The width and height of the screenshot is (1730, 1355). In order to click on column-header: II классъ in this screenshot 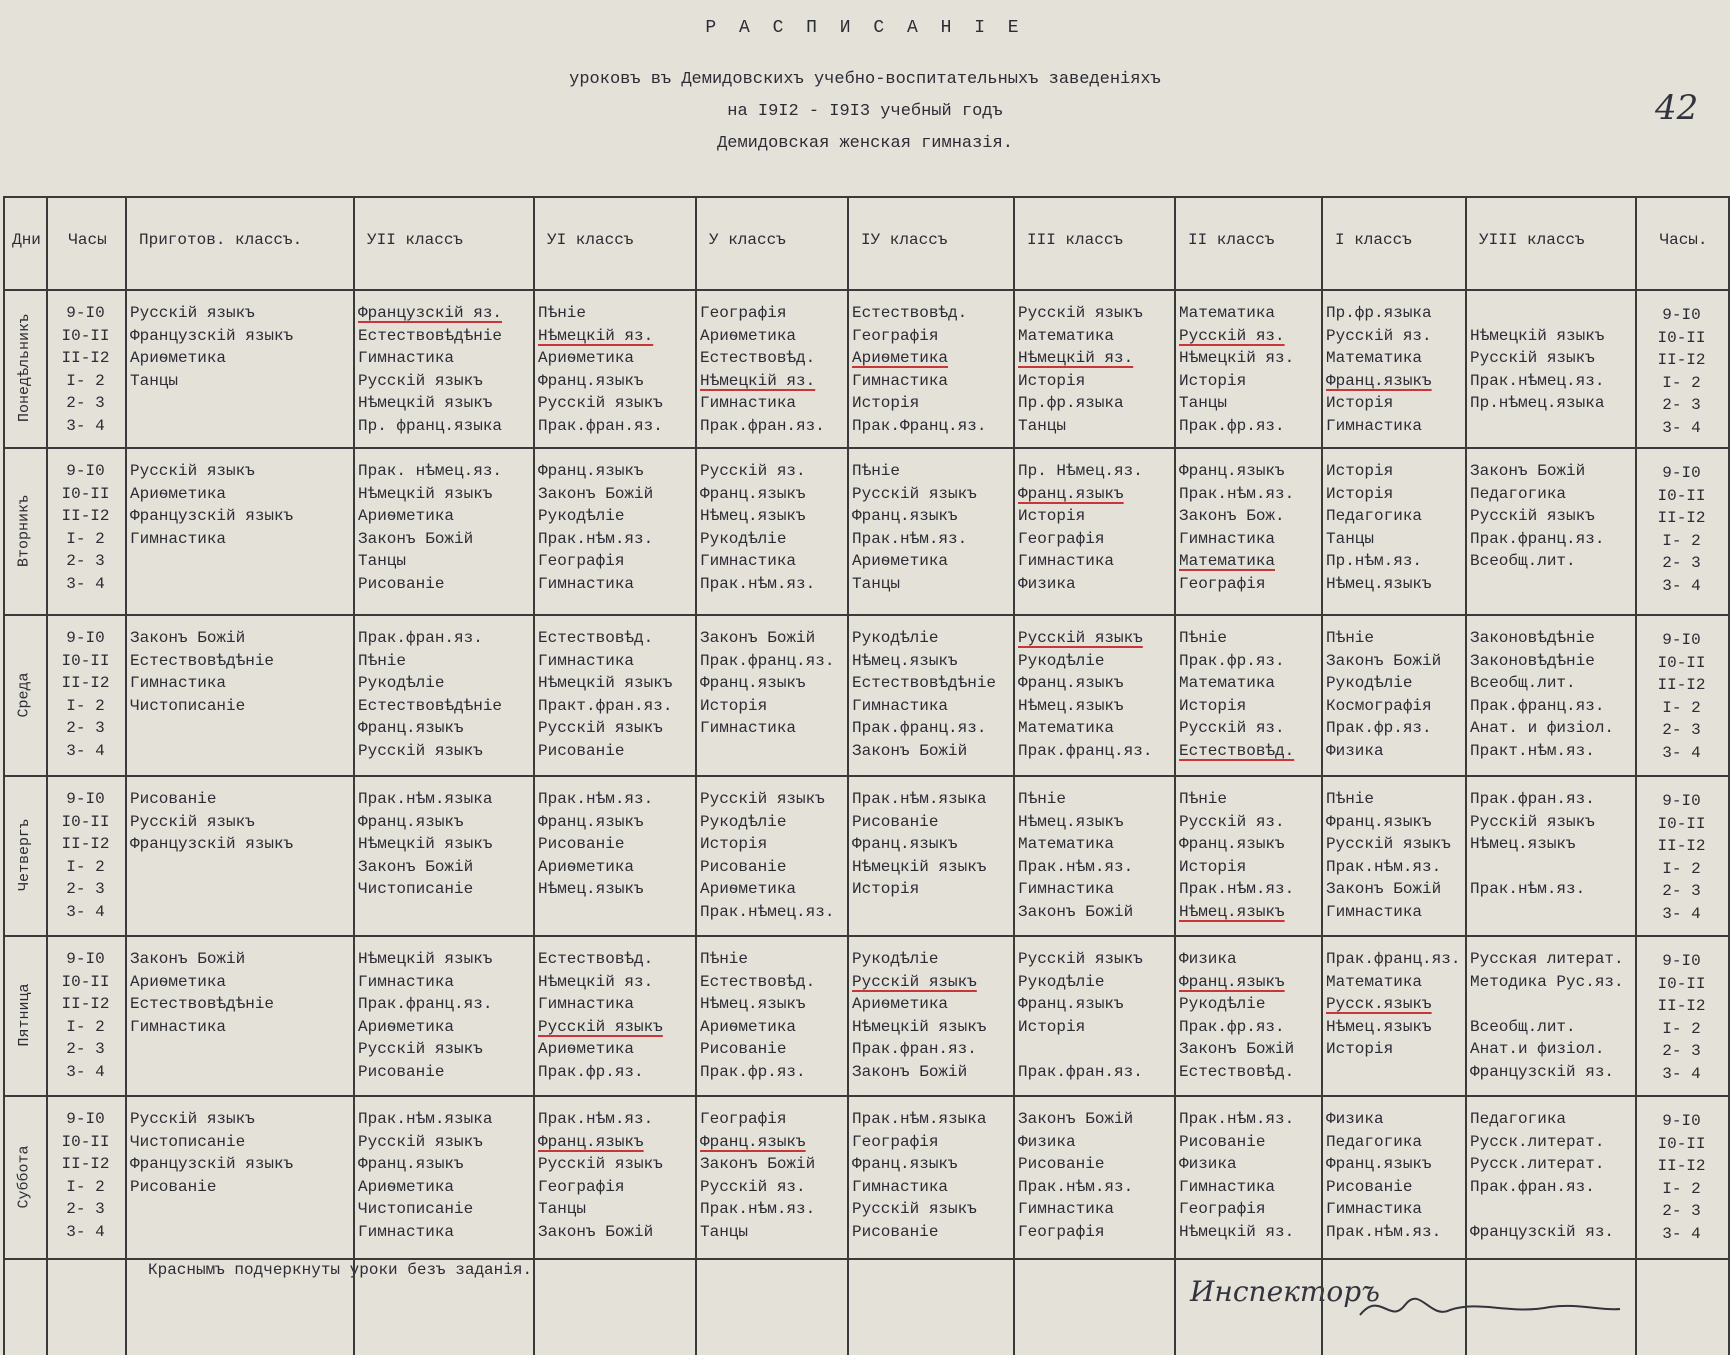, I will do `click(1231, 240)`.